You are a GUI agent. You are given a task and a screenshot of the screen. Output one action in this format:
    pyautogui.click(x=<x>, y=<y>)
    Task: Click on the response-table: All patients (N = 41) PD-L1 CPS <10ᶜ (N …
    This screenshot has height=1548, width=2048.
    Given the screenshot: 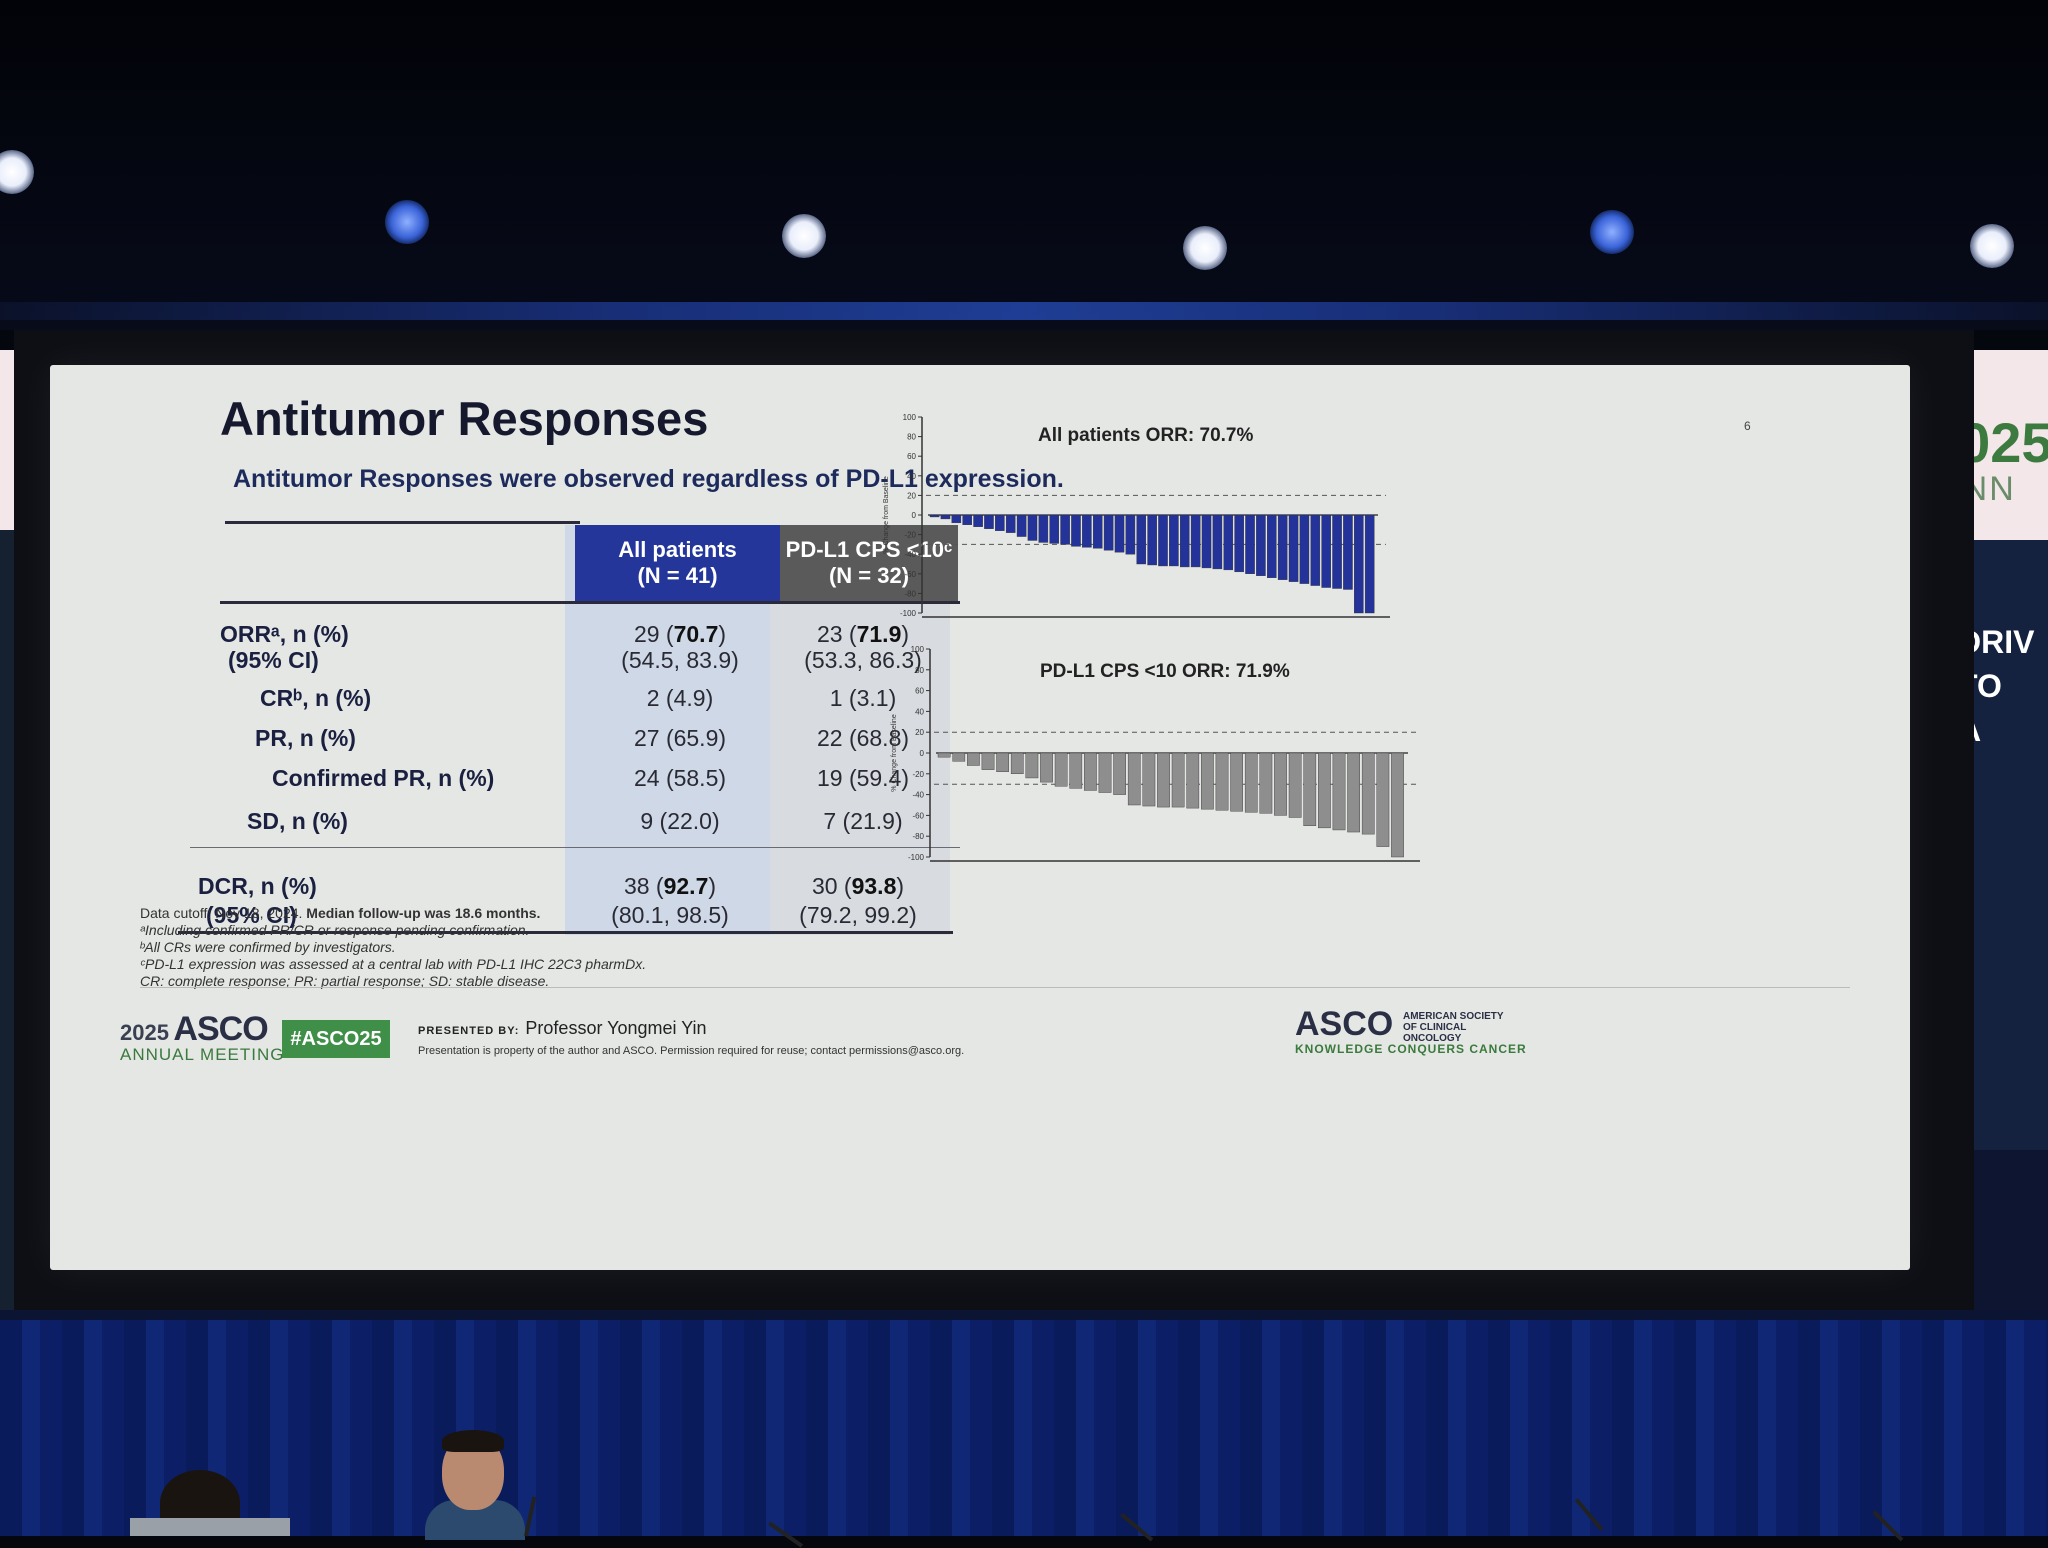 What is the action you would take?
    pyautogui.click(x=630, y=733)
    